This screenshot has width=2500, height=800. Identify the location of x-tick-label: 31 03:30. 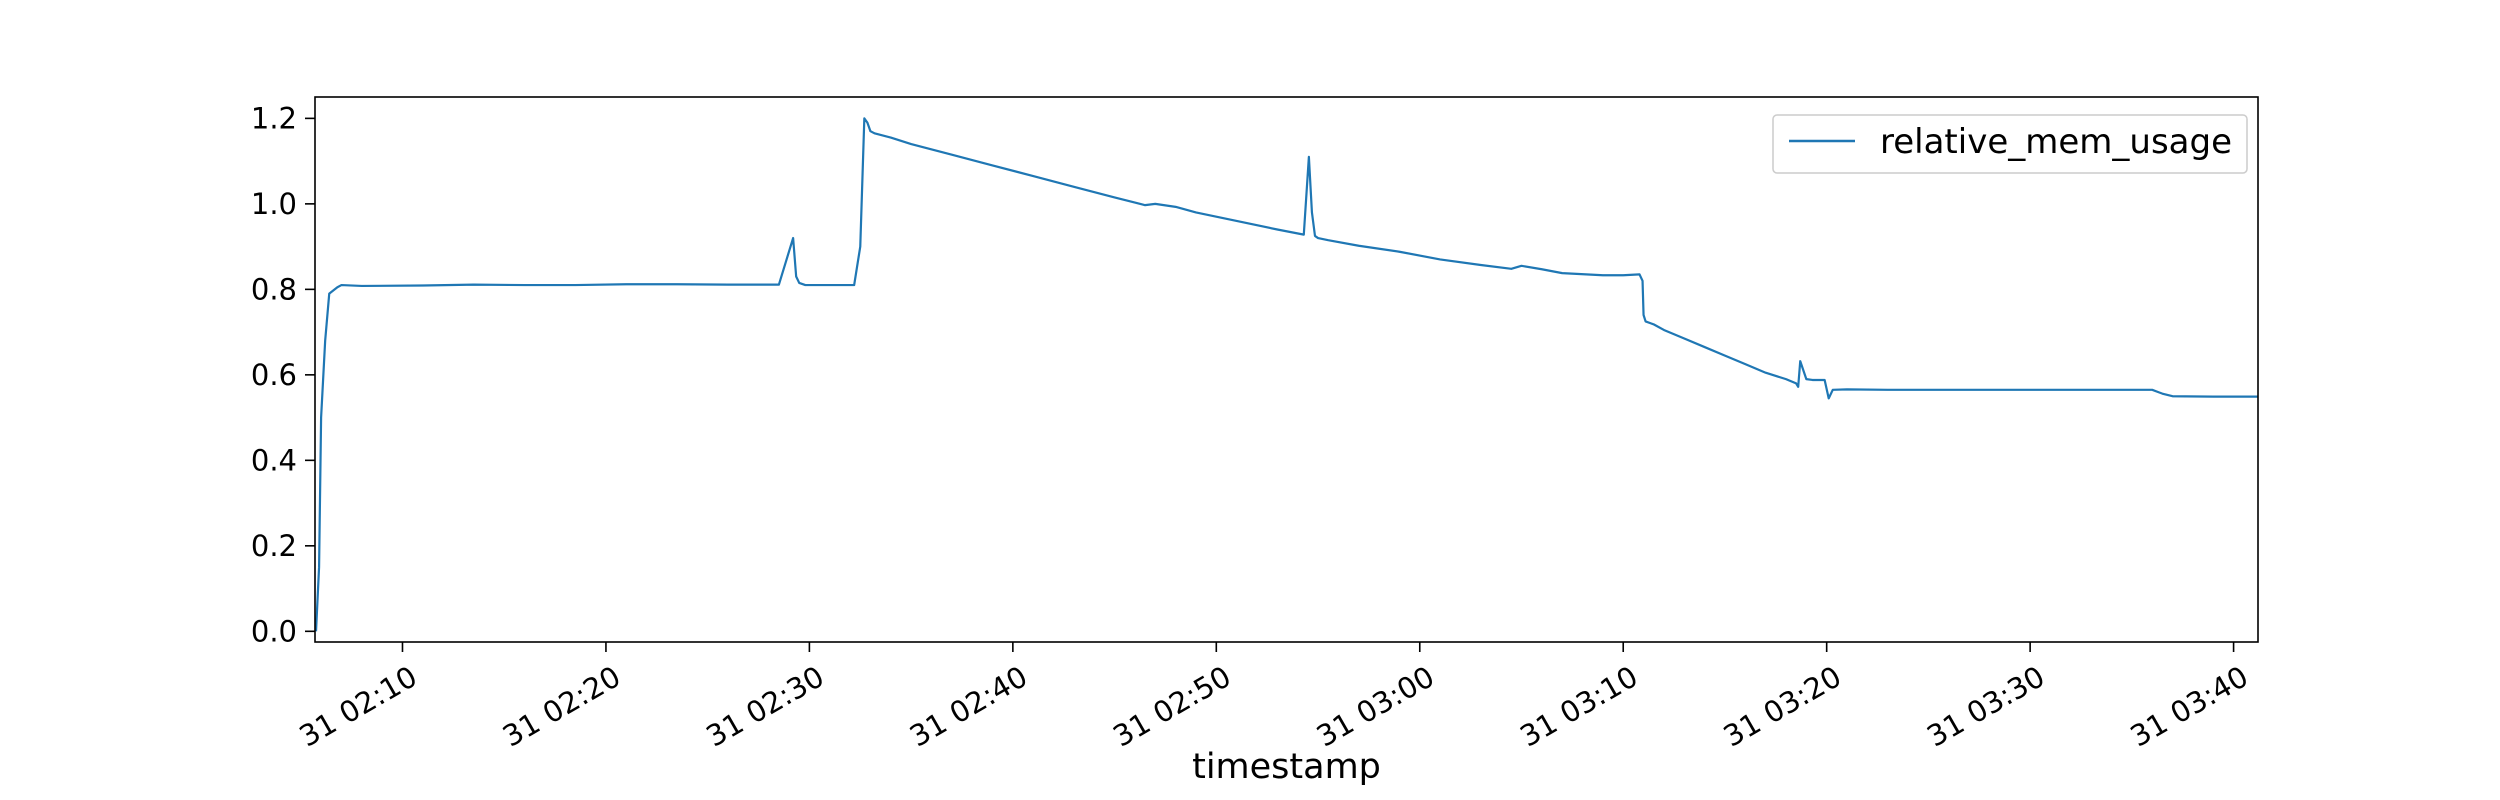
(1985, 706).